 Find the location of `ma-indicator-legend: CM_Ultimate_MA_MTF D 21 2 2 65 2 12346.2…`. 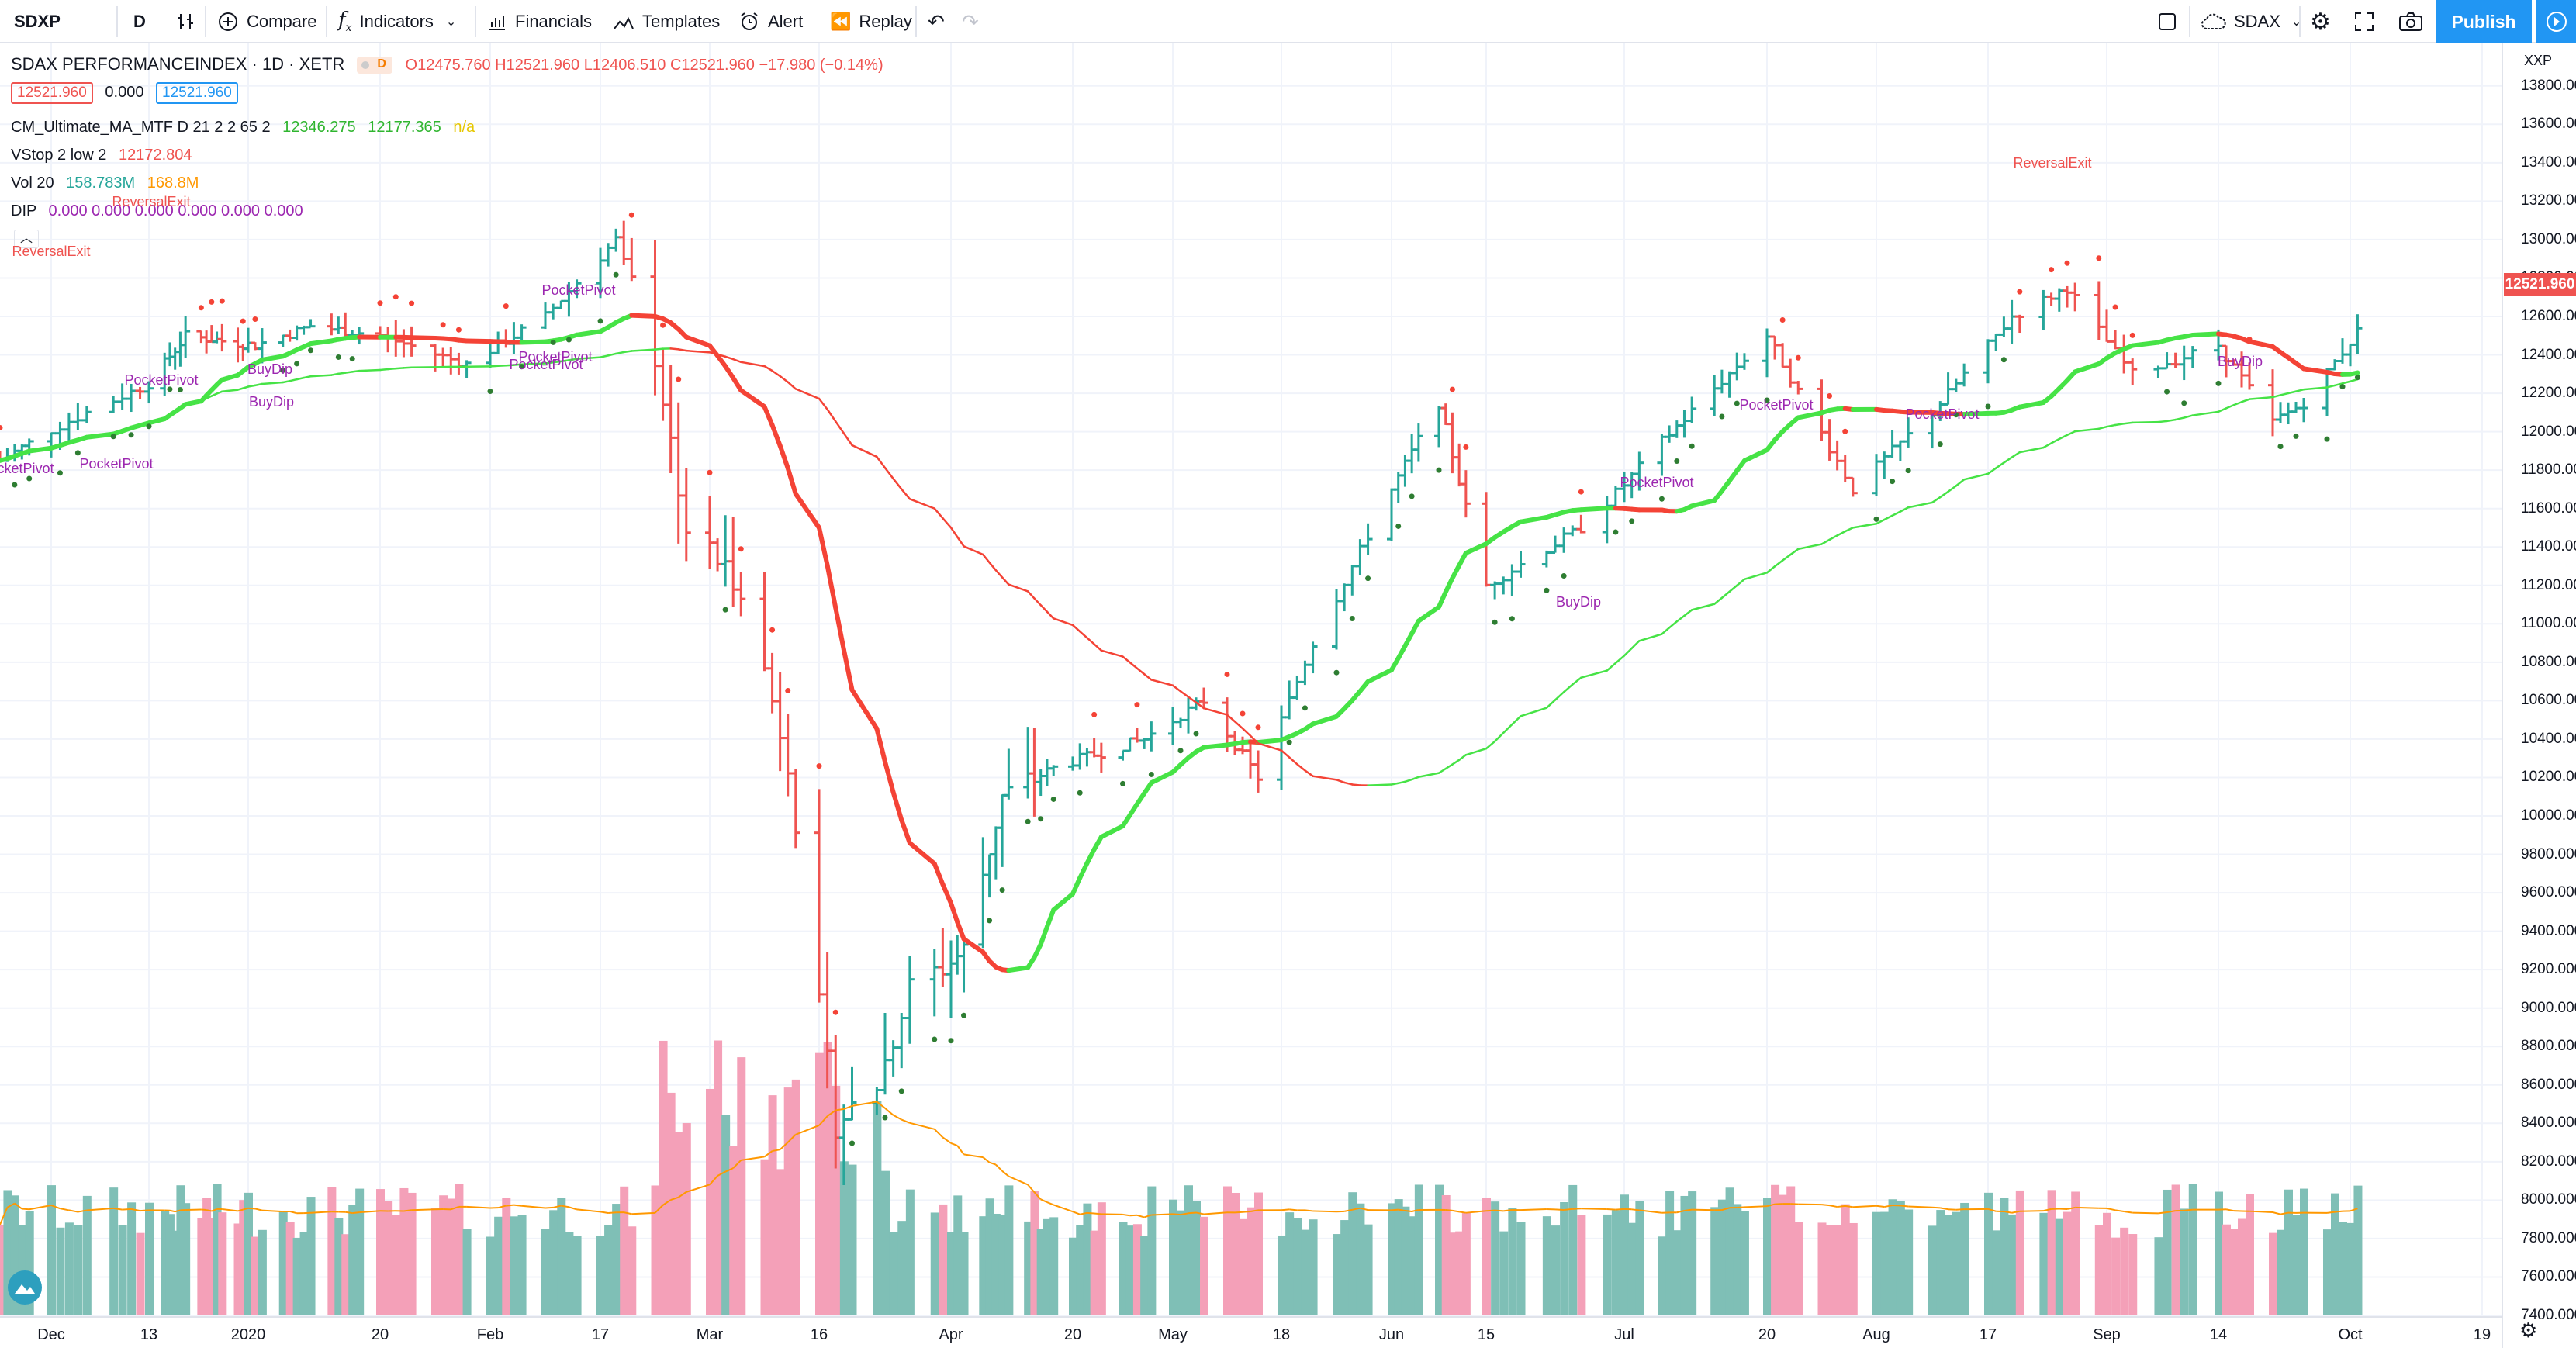

ma-indicator-legend: CM_Ultimate_MA_MTF D 21 2 2 65 2 12346.2… is located at coordinates (243, 128).